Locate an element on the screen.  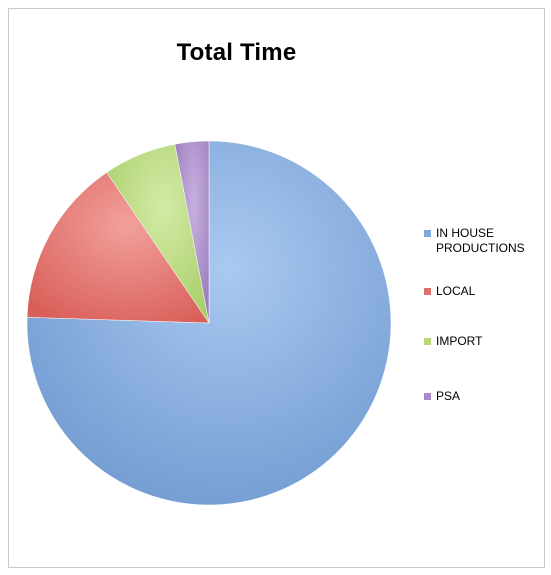
legend-item-in-house-productions: IN HOUSE PRODUCTIONS is located at coordinates (480, 241).